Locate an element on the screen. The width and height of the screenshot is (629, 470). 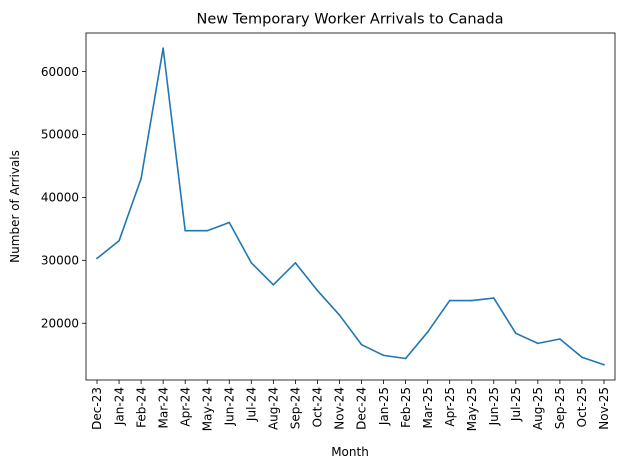
x-tick-label: Jul-24 is located at coordinates (252, 404).